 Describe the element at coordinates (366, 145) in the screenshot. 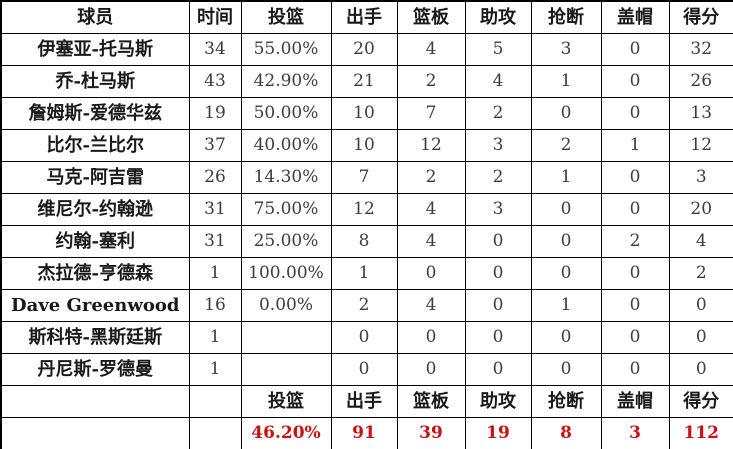

I see `player-row: 比尔-兰比尔 37 40.00% 10 12 3 2 1 12` at that location.